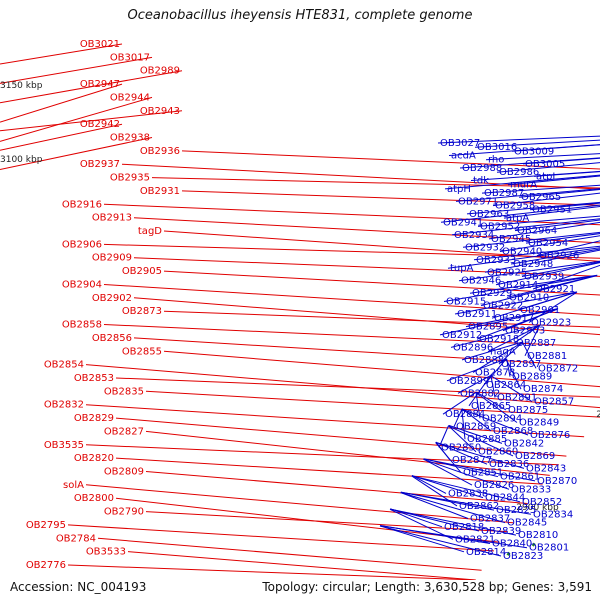 The image size is (600, 600). Describe the element at coordinates (498, 452) in the screenshot. I see `gene-label-right: OB2860` at that location.